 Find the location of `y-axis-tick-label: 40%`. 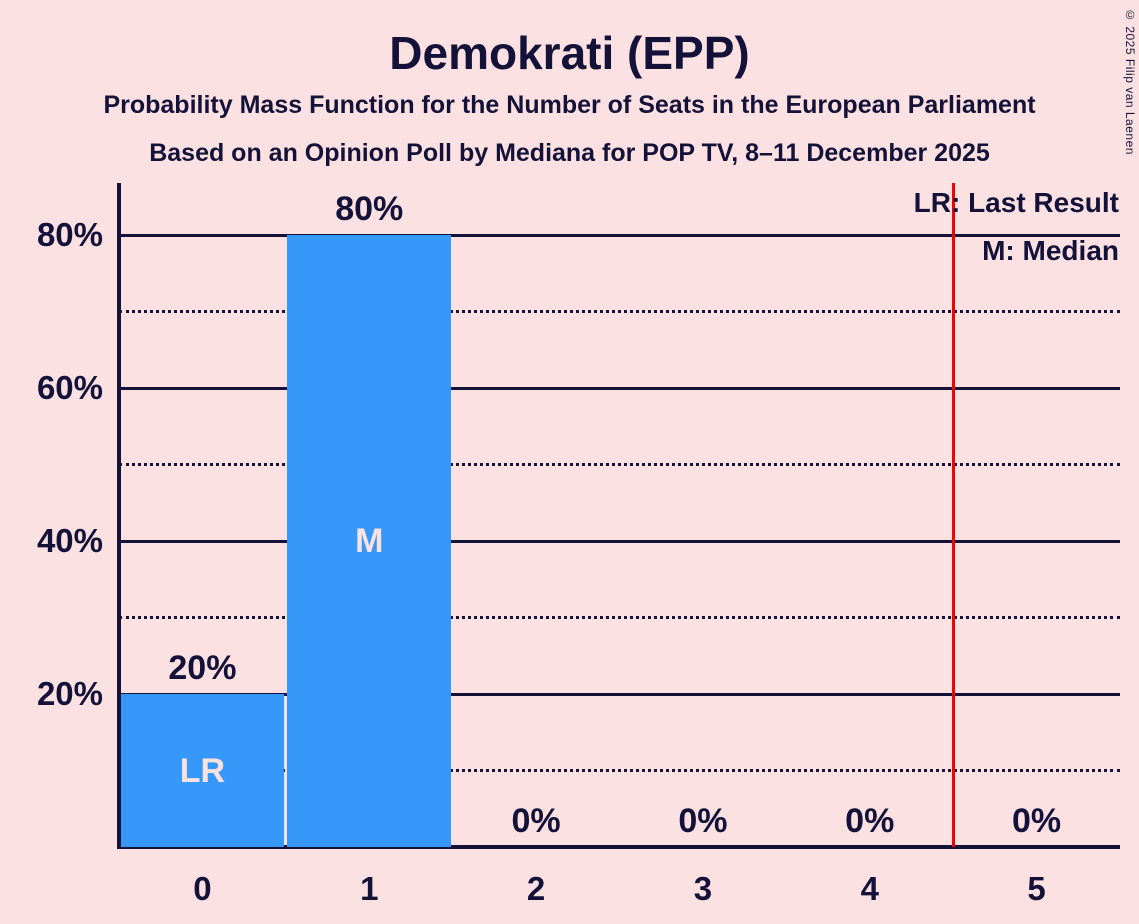

y-axis-tick-label: 40% is located at coordinates (69, 540).